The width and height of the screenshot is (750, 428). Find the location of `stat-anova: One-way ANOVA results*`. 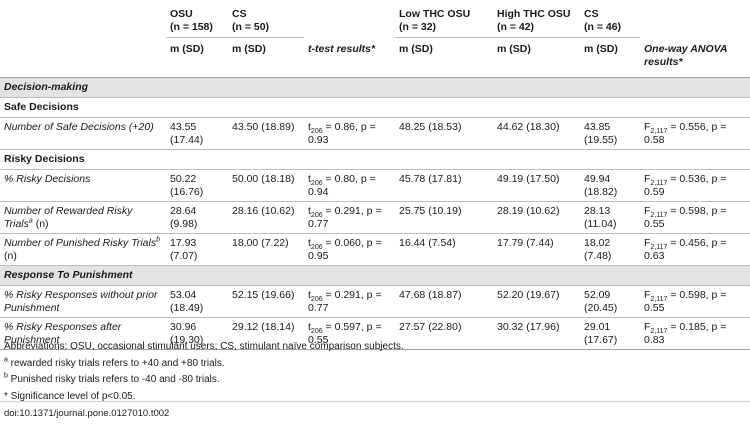

stat-anova: One-way ANOVA results* is located at coordinates (686, 55).